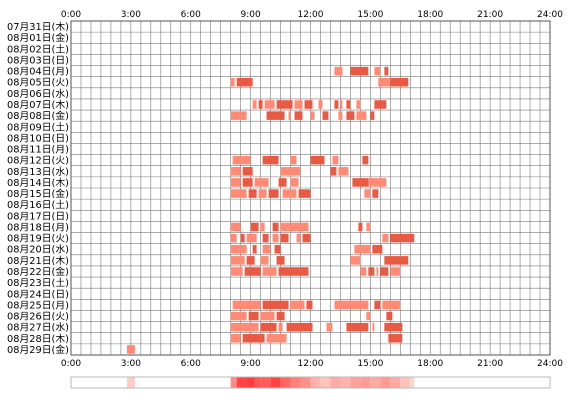 The width and height of the screenshot is (570, 400). Describe the element at coordinates (38, 227) in the screenshot. I see `day-label: 08月18日(月)` at that location.